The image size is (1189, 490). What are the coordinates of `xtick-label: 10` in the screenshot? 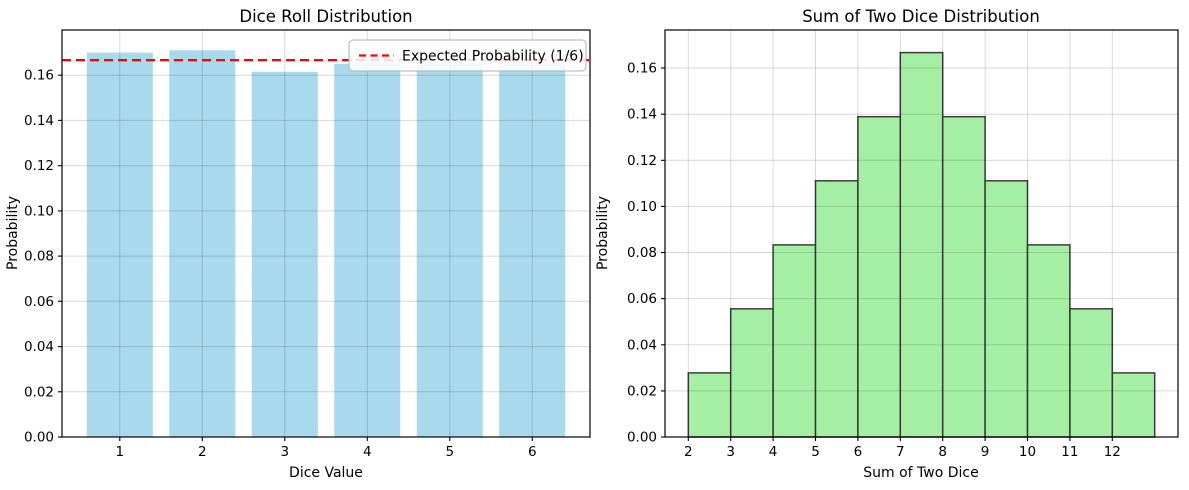 It's located at (1027, 452).